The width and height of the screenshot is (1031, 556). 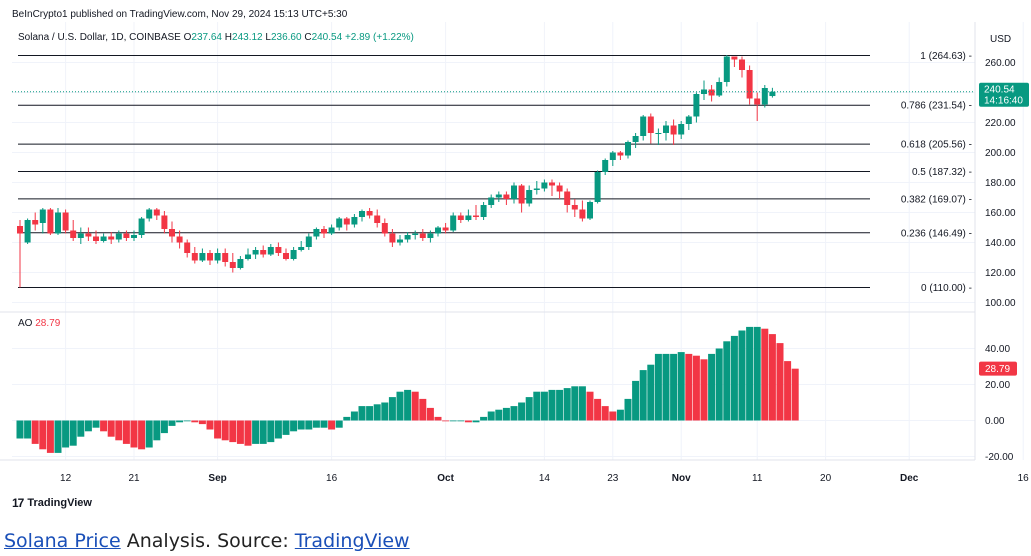 I want to click on fib-level-label: 0.5 (187.32) -, so click(x=942, y=172).